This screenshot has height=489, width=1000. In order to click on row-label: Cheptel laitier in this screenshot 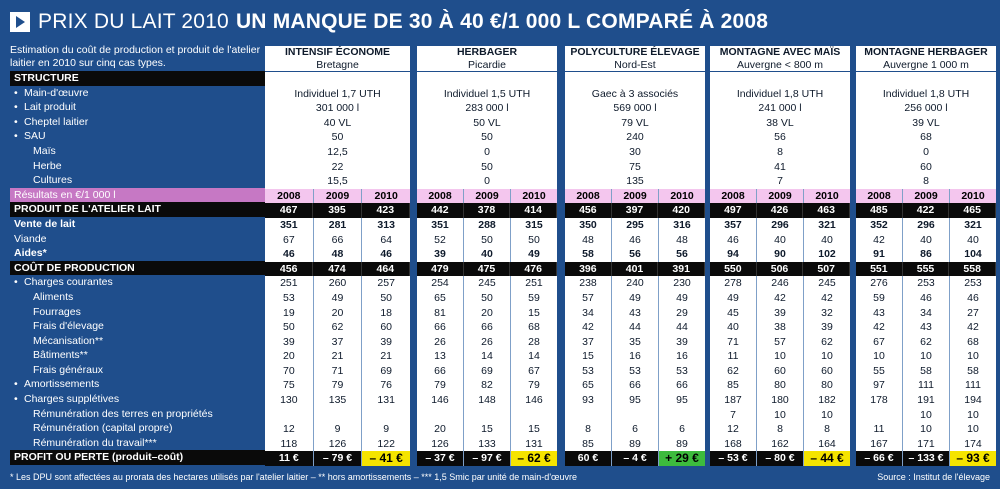, I will do `click(137, 122)`.